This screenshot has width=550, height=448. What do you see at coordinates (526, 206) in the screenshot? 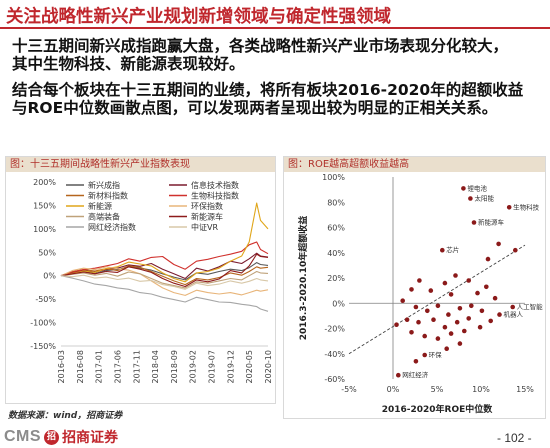
I see `point-label: 生物科技` at bounding box center [526, 206].